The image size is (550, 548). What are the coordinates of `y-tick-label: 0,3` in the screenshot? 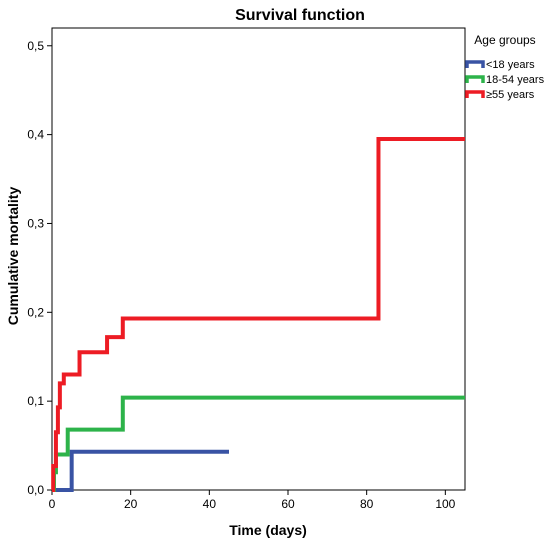 It's located at (35, 223).